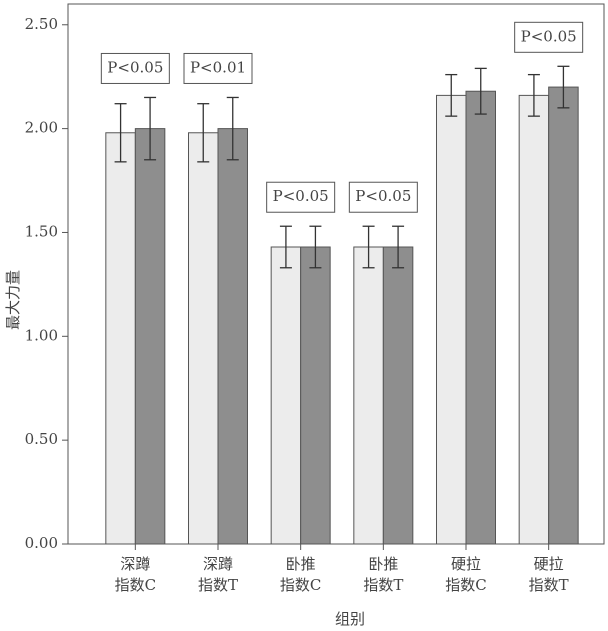 The width and height of the screenshot is (608, 631). What do you see at coordinates (350, 619) in the screenshot?
I see `x-axis-label: 组别` at bounding box center [350, 619].